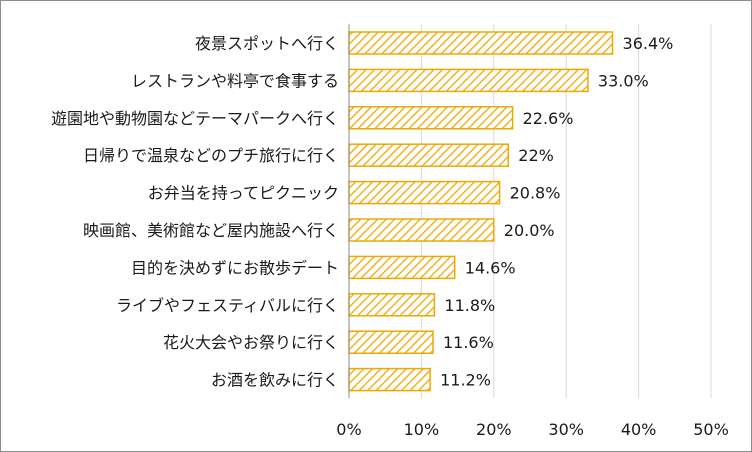 The image size is (752, 452). I want to click on category-label: 目的を決めずにお散歩デート, so click(235, 267).